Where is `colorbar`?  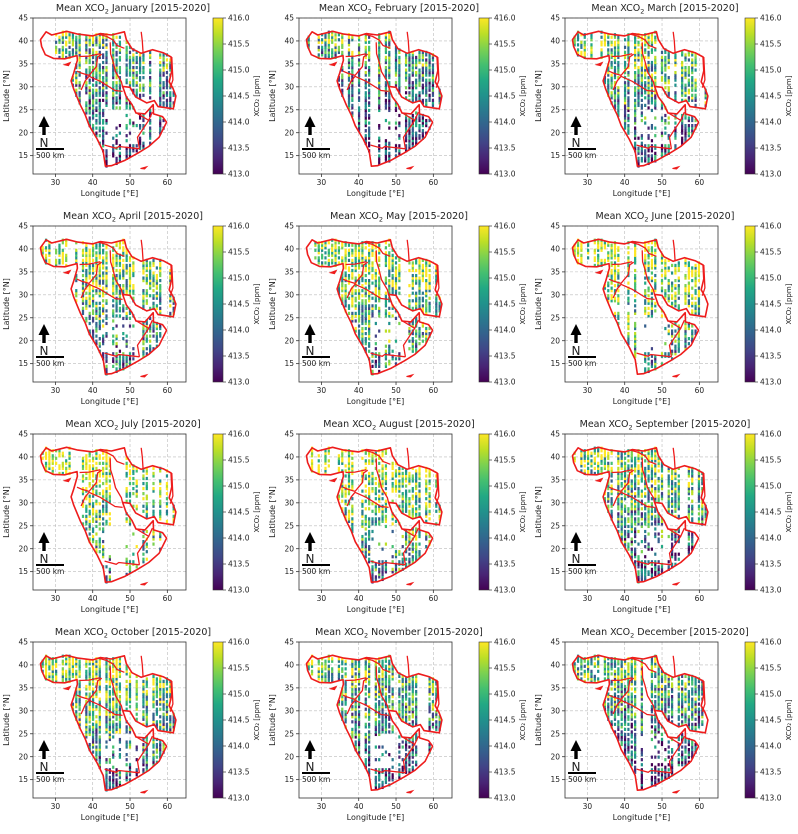
colorbar is located at coordinates (484, 96).